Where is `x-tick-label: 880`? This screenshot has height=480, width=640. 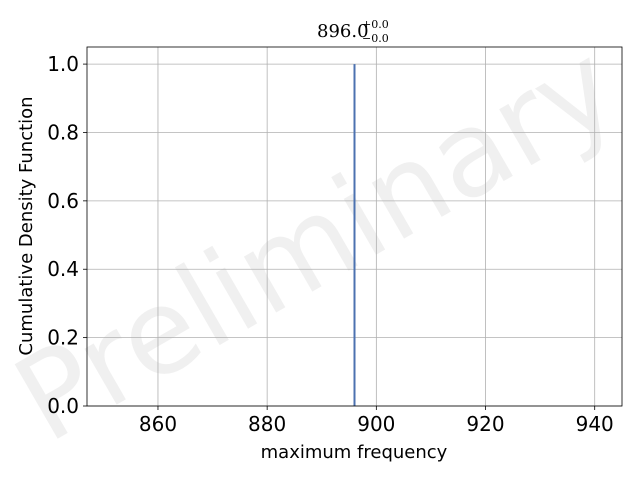
x-tick-label: 880 is located at coordinates (267, 424).